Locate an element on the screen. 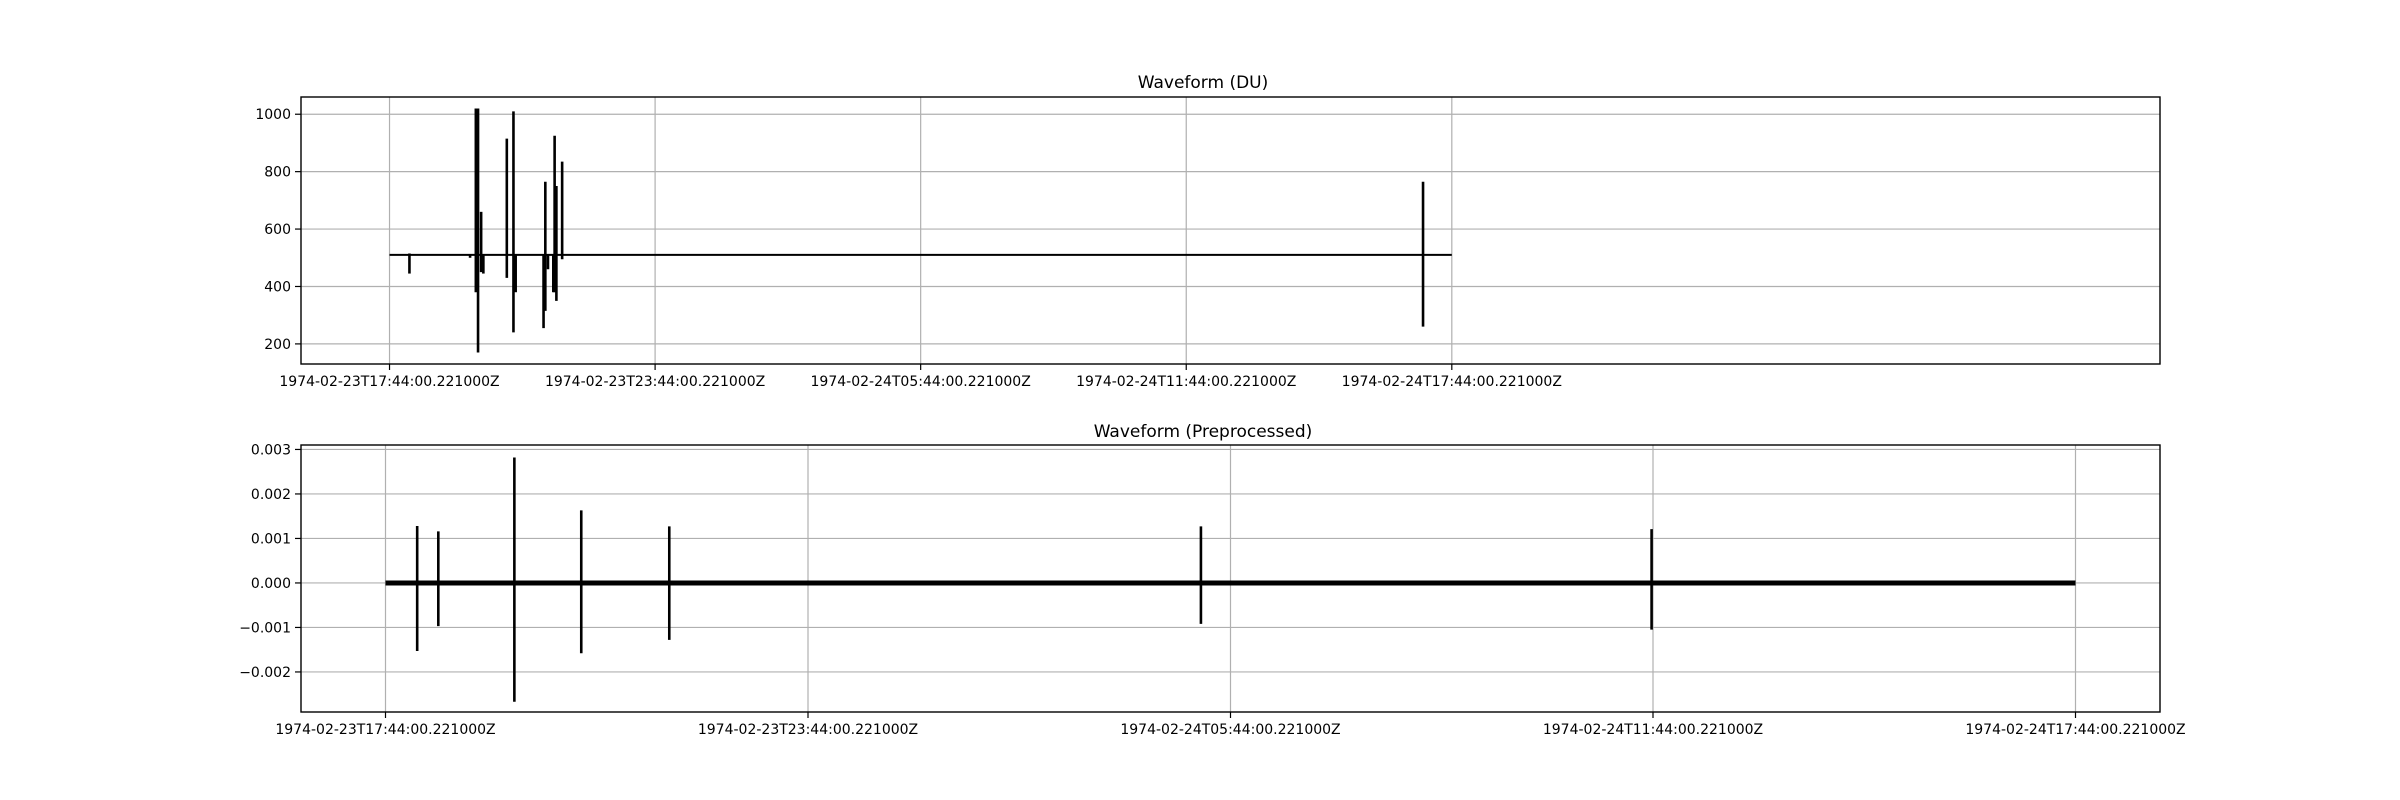  preprocessed-y-tick-label: 0.000 is located at coordinates (271, 584).